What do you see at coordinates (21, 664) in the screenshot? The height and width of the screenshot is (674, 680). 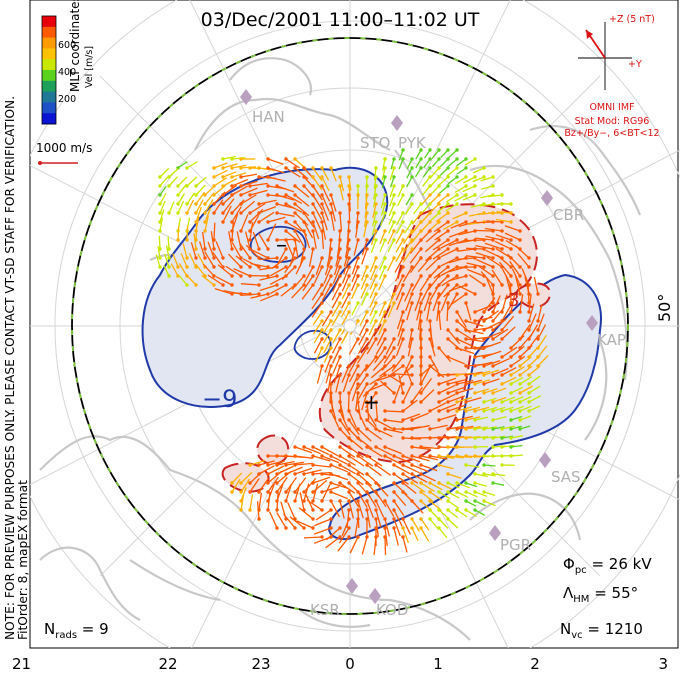 I see `mlt-tick-21: 21` at bounding box center [21, 664].